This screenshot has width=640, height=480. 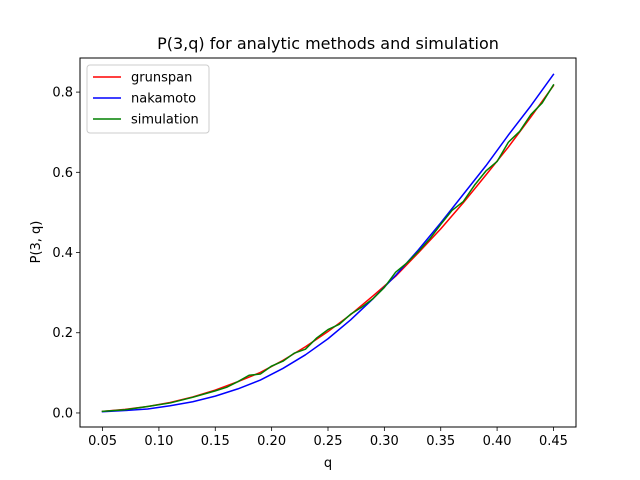 I want to click on legend-label-grunspan: grunspan, so click(x=161, y=78).